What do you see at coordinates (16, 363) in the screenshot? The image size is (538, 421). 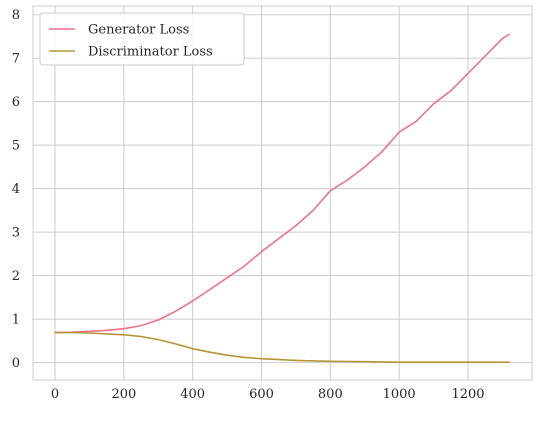 I see `y-tick-label: 0` at bounding box center [16, 363].